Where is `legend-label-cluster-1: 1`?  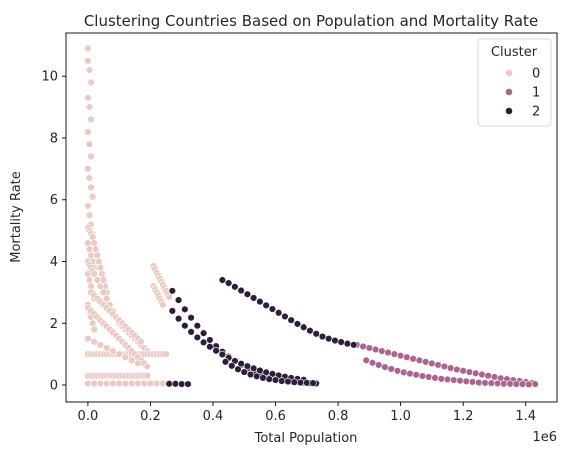
legend-label-cluster-1: 1 is located at coordinates (536, 93).